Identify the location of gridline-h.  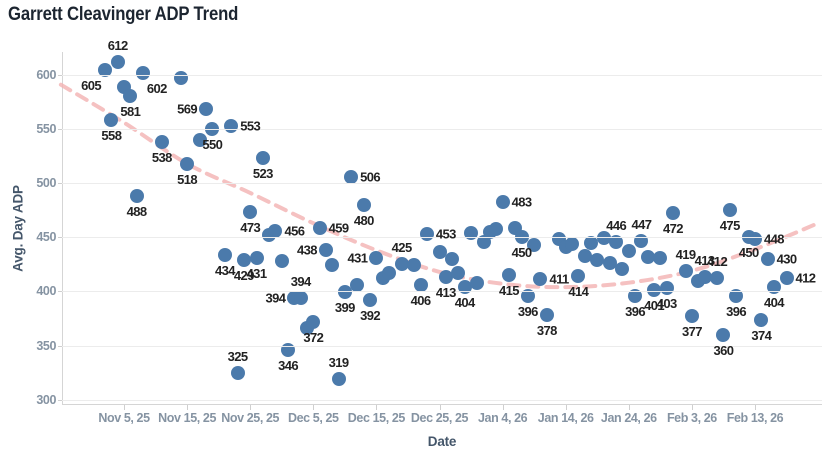
(442, 292).